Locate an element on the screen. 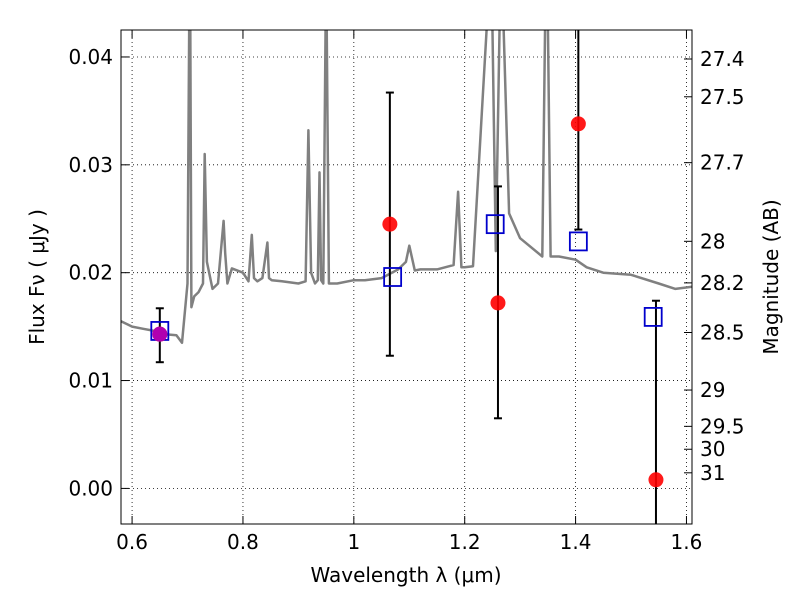 This screenshot has width=800, height=600. y-tick-label: 0.02 is located at coordinates (90, 273).